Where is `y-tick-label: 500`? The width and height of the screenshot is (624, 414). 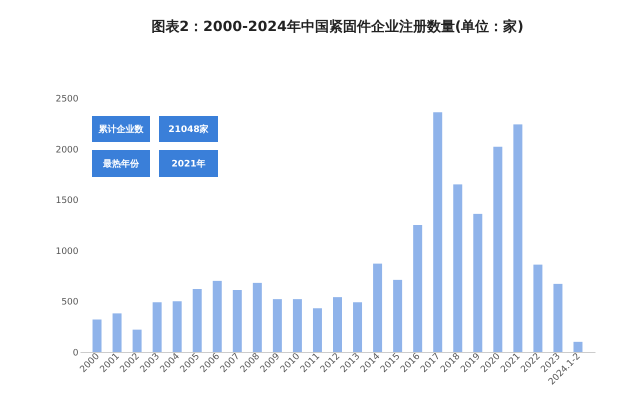
y-tick-label: 500 is located at coordinates (70, 303).